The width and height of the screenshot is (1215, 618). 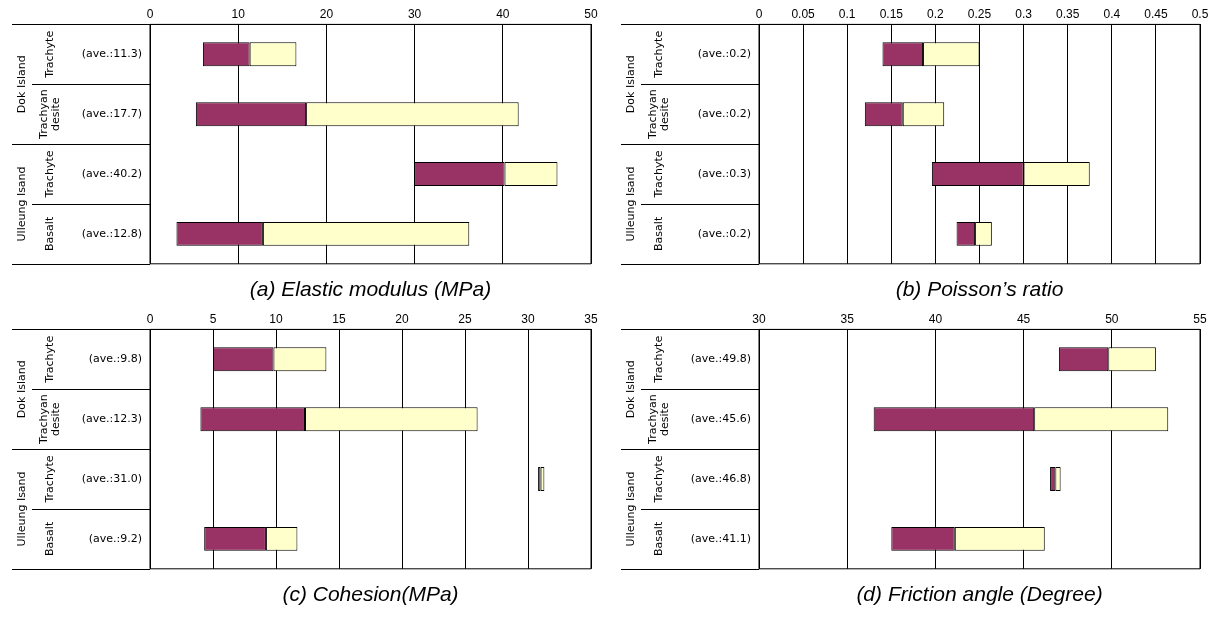 I want to click on y-tick-label: (ave.:11.3), so click(x=111, y=54).